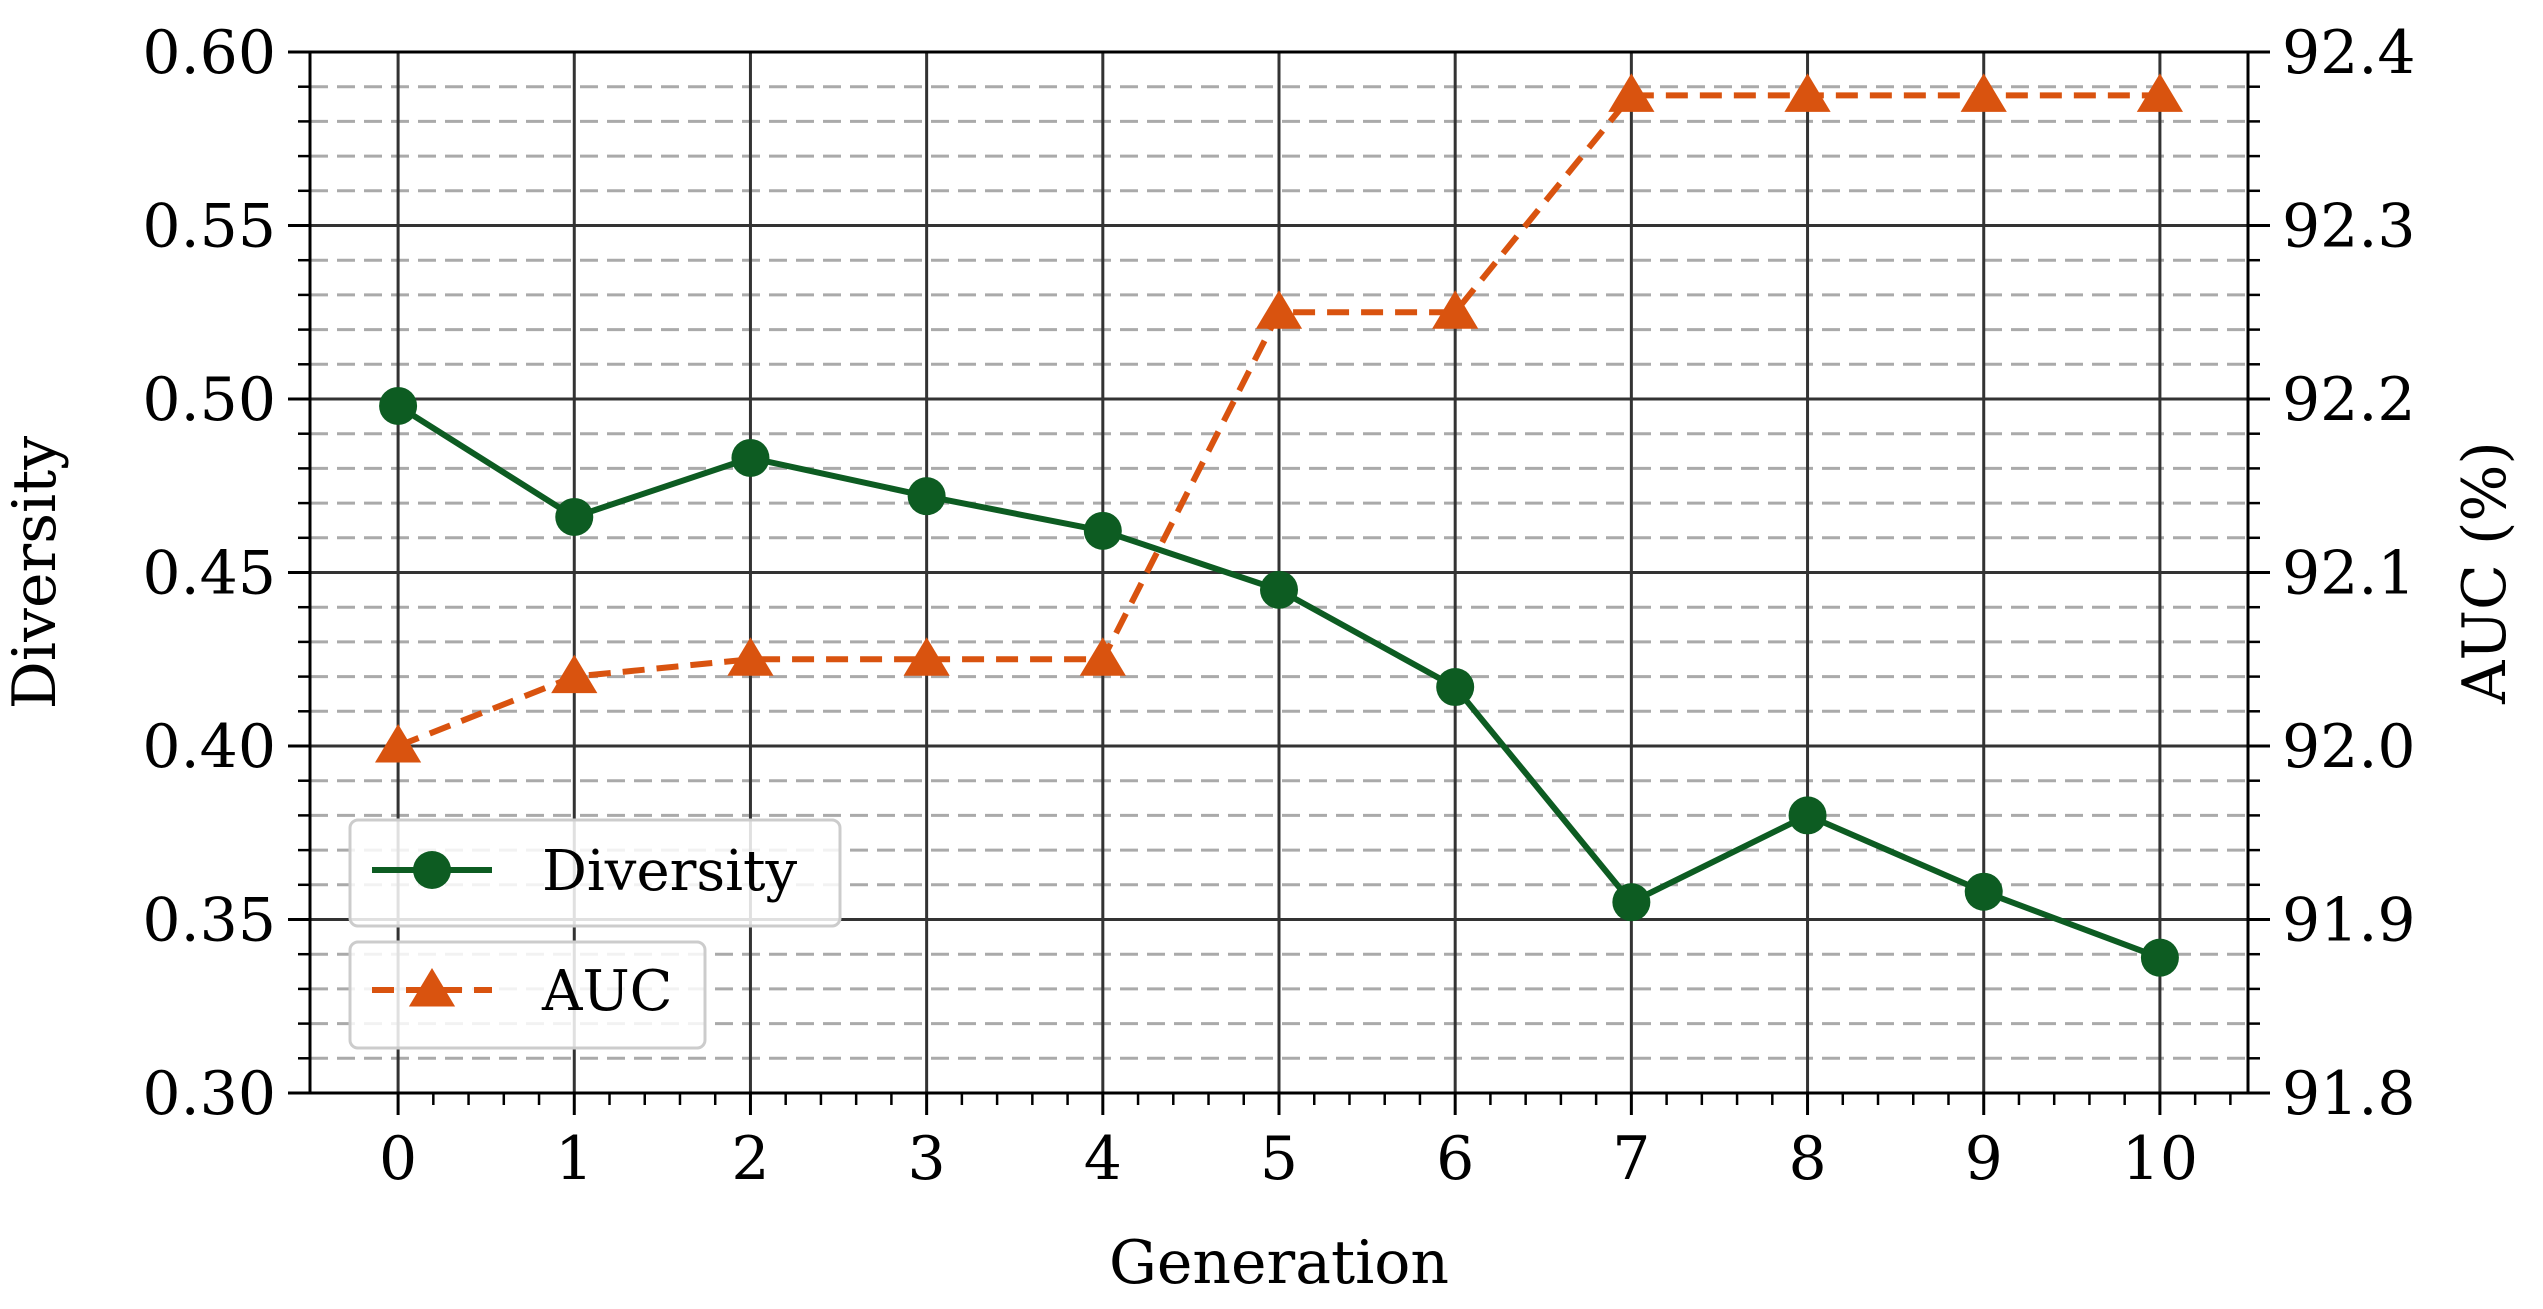 This screenshot has height=1309, width=2543. What do you see at coordinates (432, 987) in the screenshot?
I see `legend-marker-auc` at bounding box center [432, 987].